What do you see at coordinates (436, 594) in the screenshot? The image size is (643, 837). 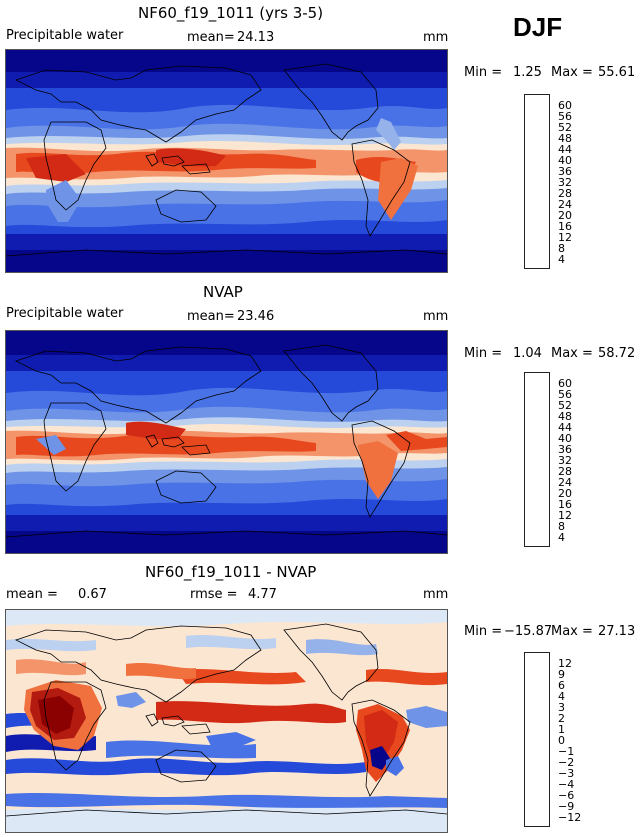 I see `panel3-units: mm` at bounding box center [436, 594].